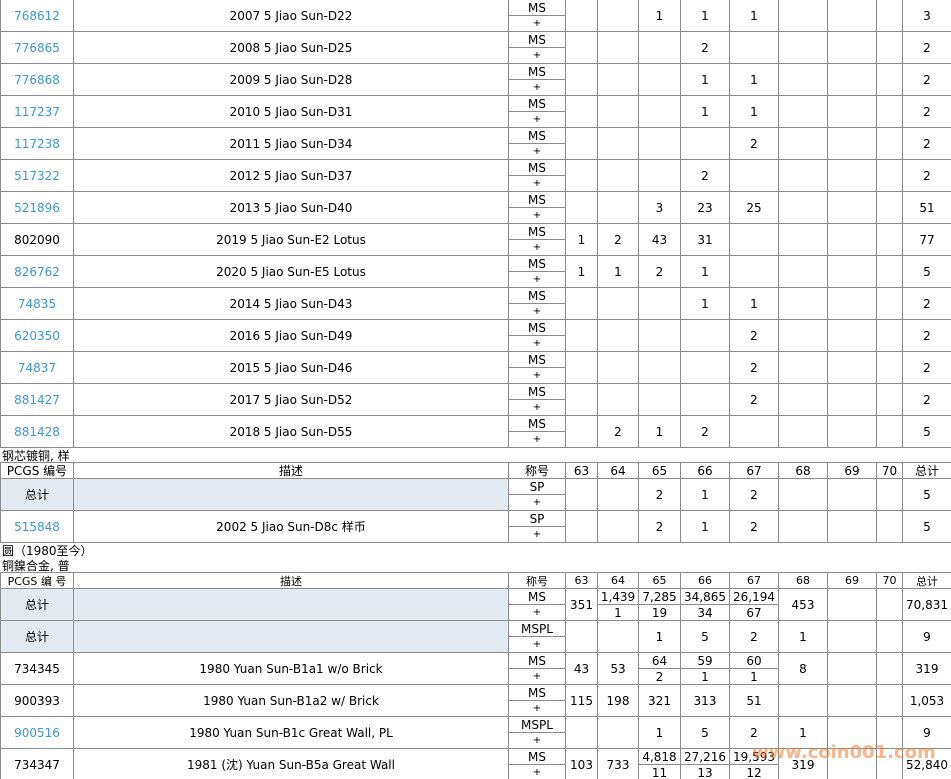  Describe the element at coordinates (37, 271) in the screenshot. I see `pcgs-link: 826762` at that location.